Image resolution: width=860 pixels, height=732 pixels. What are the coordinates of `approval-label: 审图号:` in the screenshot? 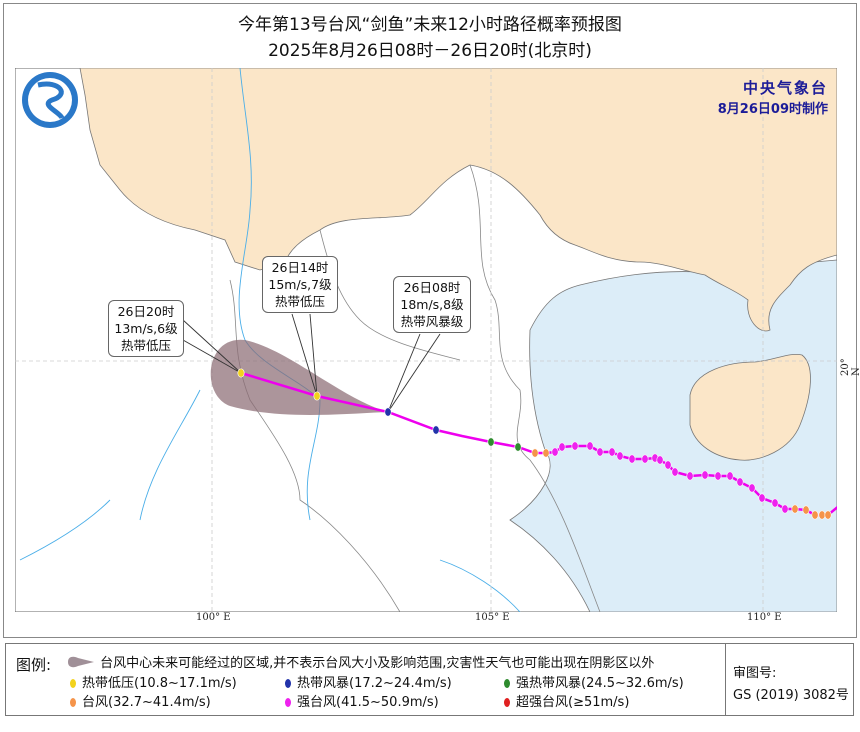 It's located at (755, 673).